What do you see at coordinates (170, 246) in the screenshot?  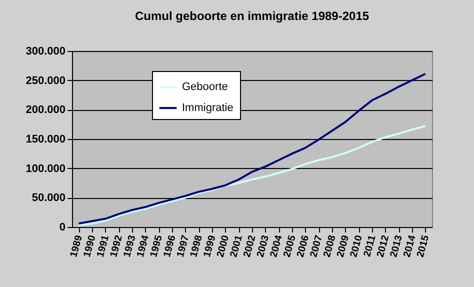 I see `x-tick-label: 1996` at bounding box center [170, 246].